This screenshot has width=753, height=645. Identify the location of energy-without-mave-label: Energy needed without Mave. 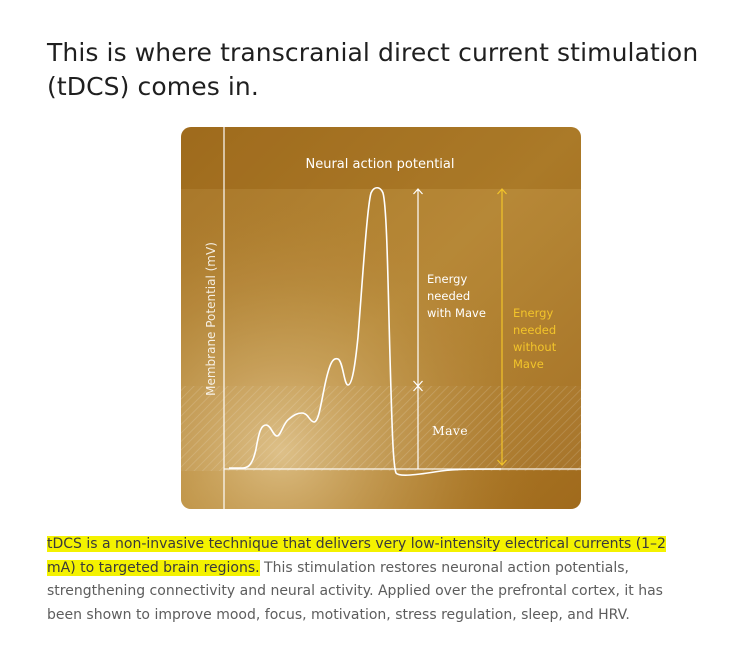
(536, 338).